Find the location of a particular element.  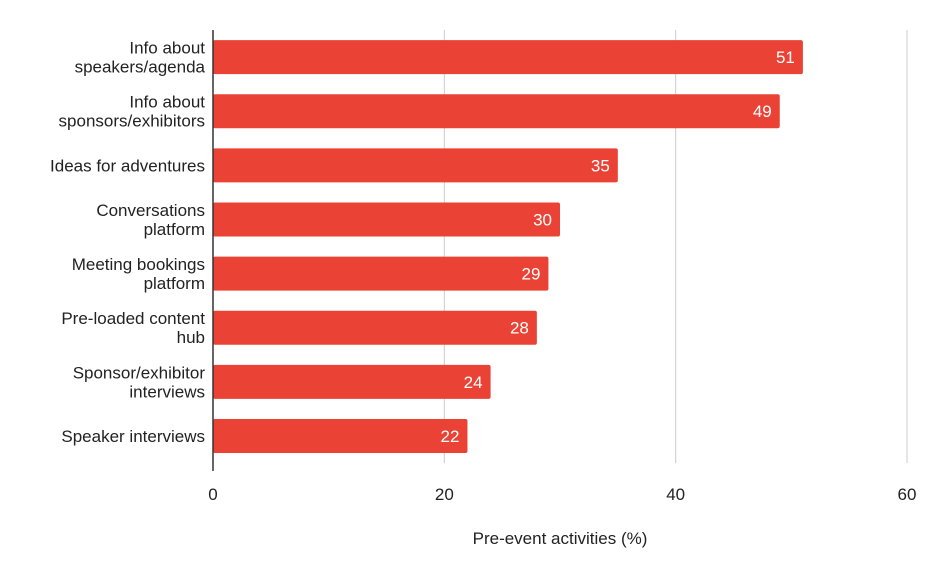

category-label-line: Speaker interviews is located at coordinates (133, 436).